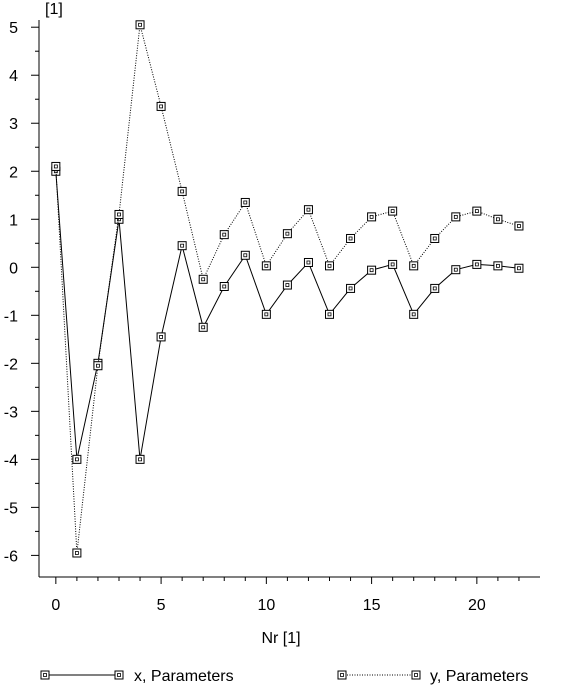 The height and width of the screenshot is (685, 570). What do you see at coordinates (372, 605) in the screenshot?
I see `x-tick-label: 15` at bounding box center [372, 605].